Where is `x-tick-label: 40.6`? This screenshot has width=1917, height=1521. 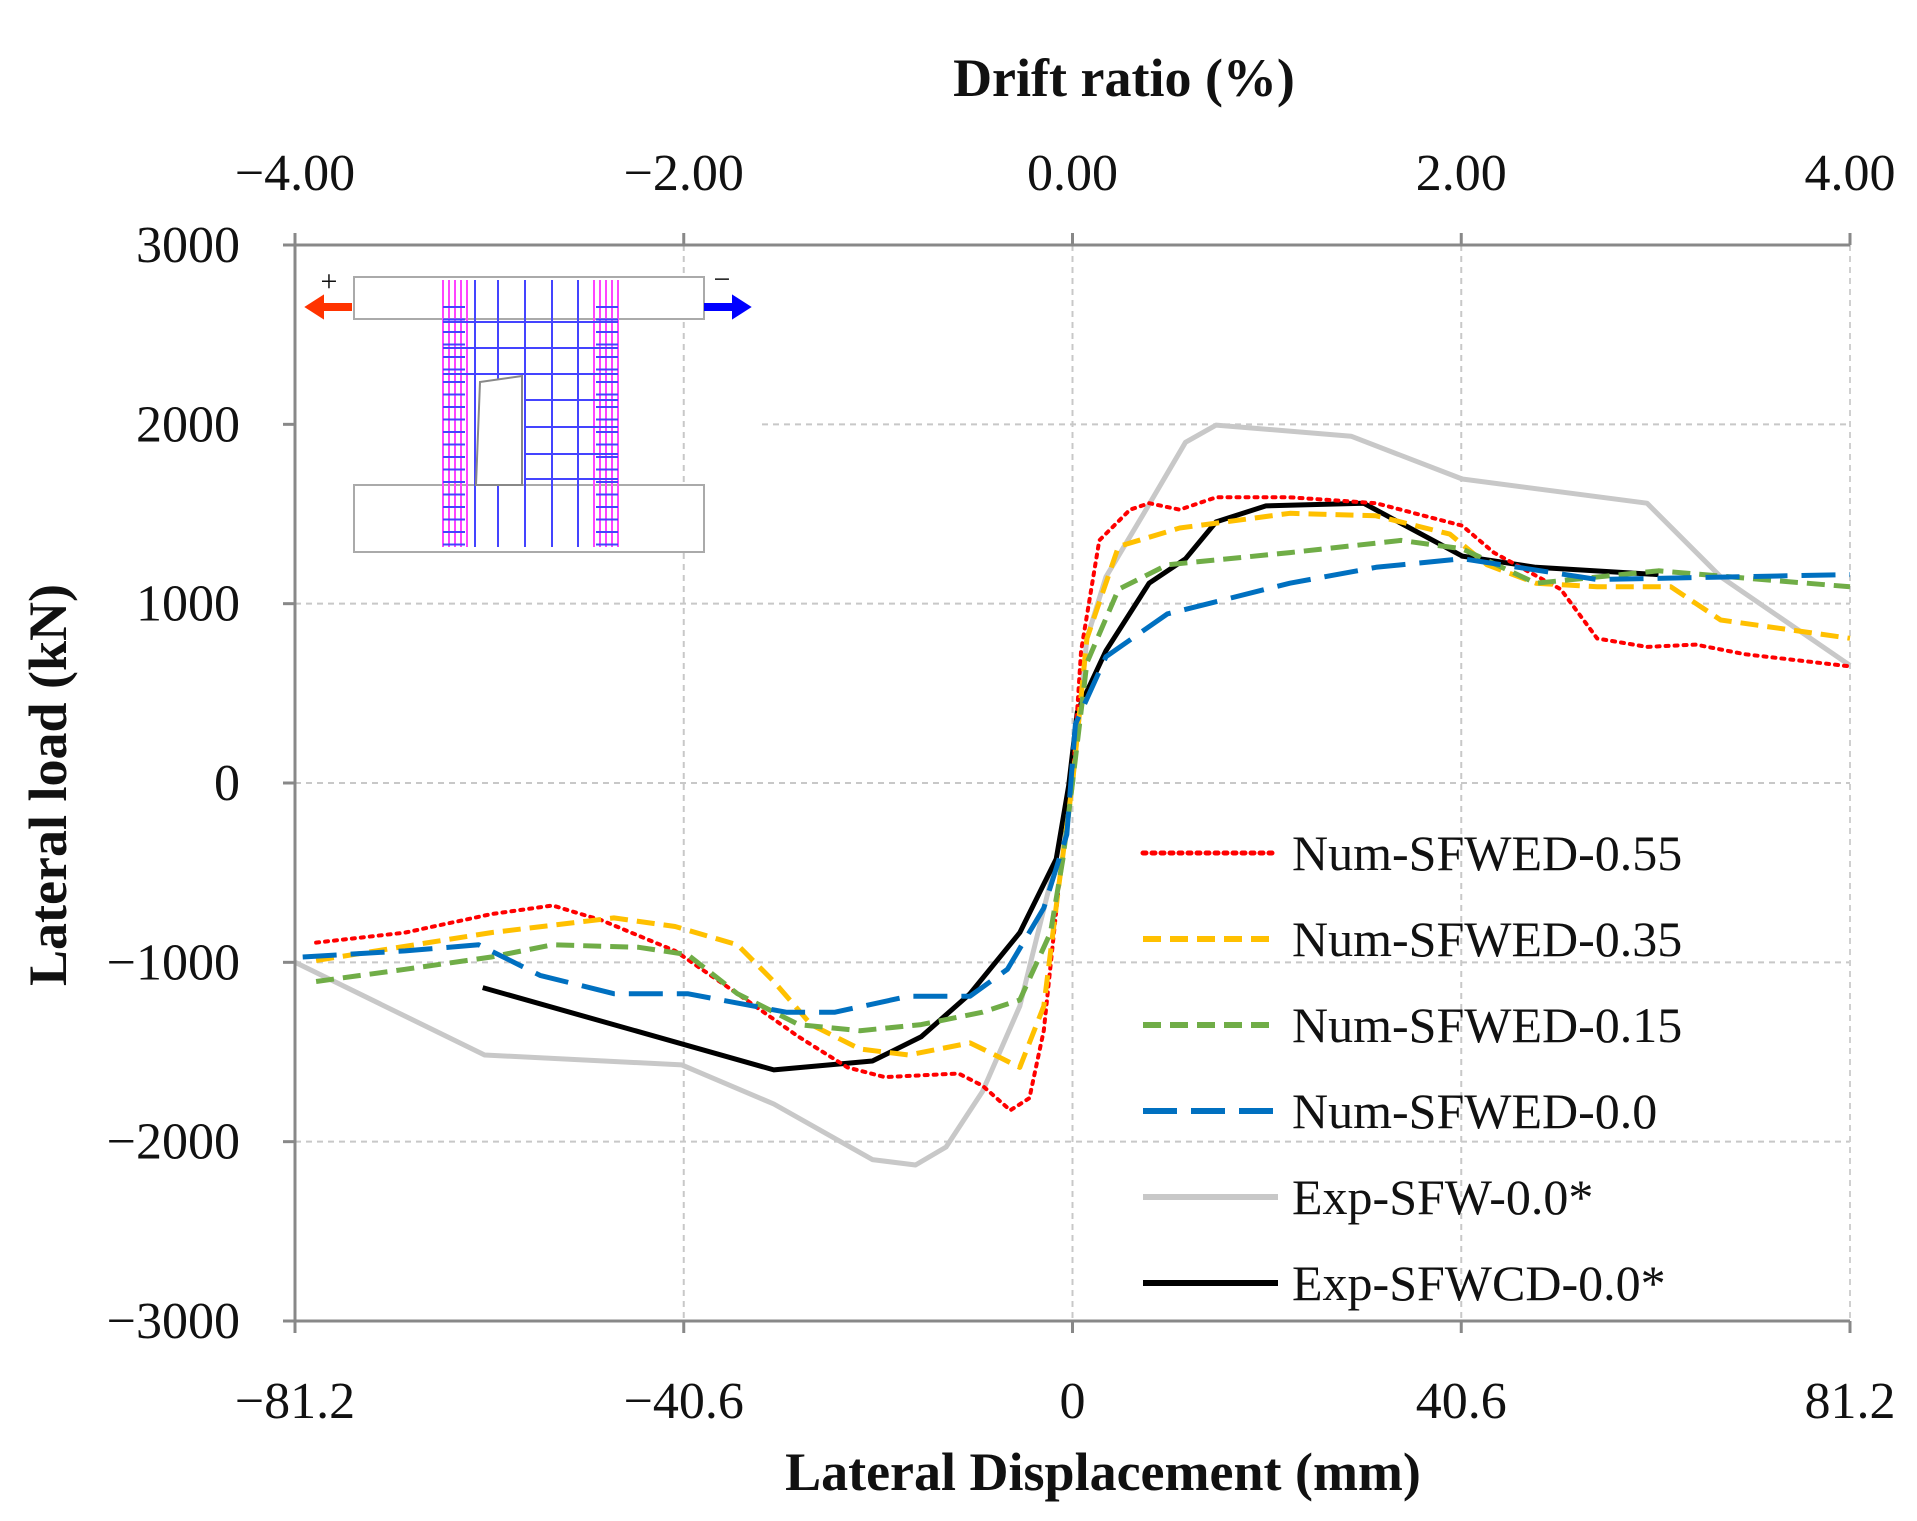
x-tick-label: 40.6 is located at coordinates (1461, 1401).